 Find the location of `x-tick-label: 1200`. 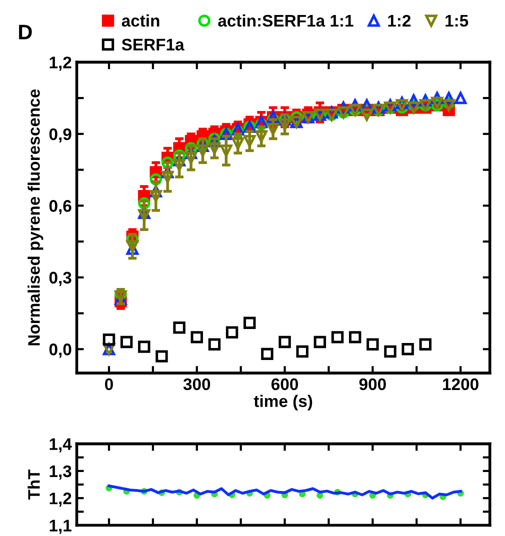

x-tick-label: 1200 is located at coordinates (460, 384).